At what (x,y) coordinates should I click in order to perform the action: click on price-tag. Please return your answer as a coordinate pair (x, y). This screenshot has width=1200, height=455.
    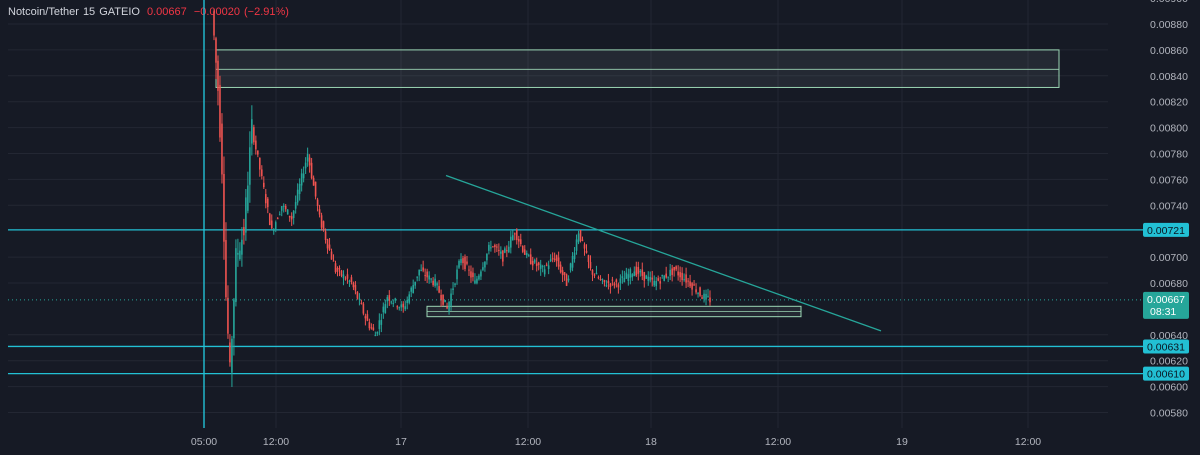
    Looking at the image, I should click on (1166, 373).